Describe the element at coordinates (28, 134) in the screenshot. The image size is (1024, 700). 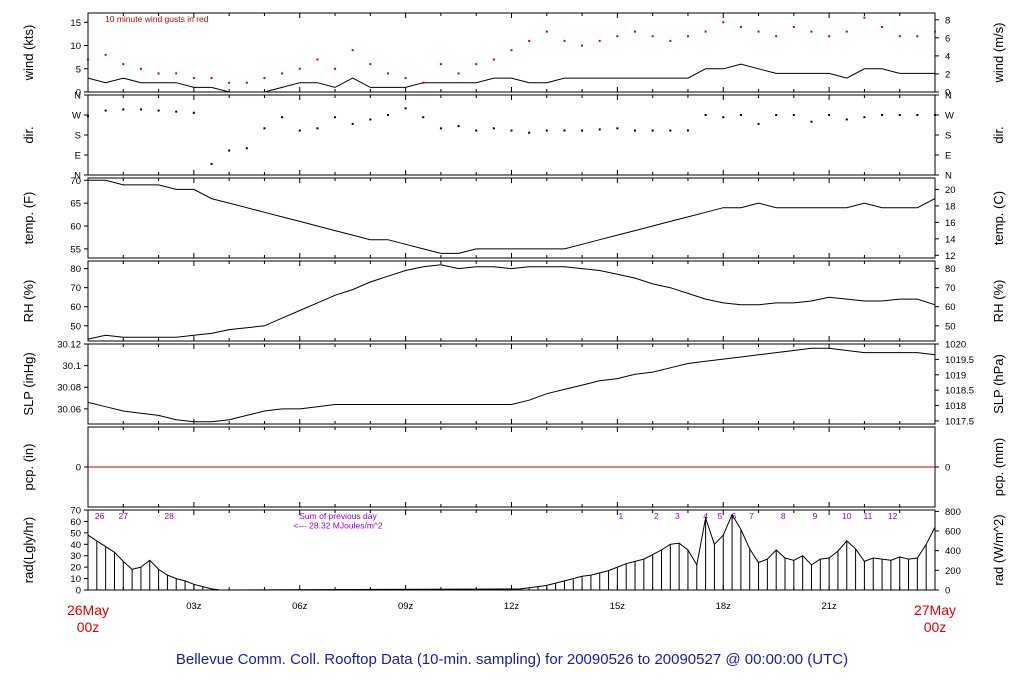
I see `dir-ylabel-left: dir.` at that location.